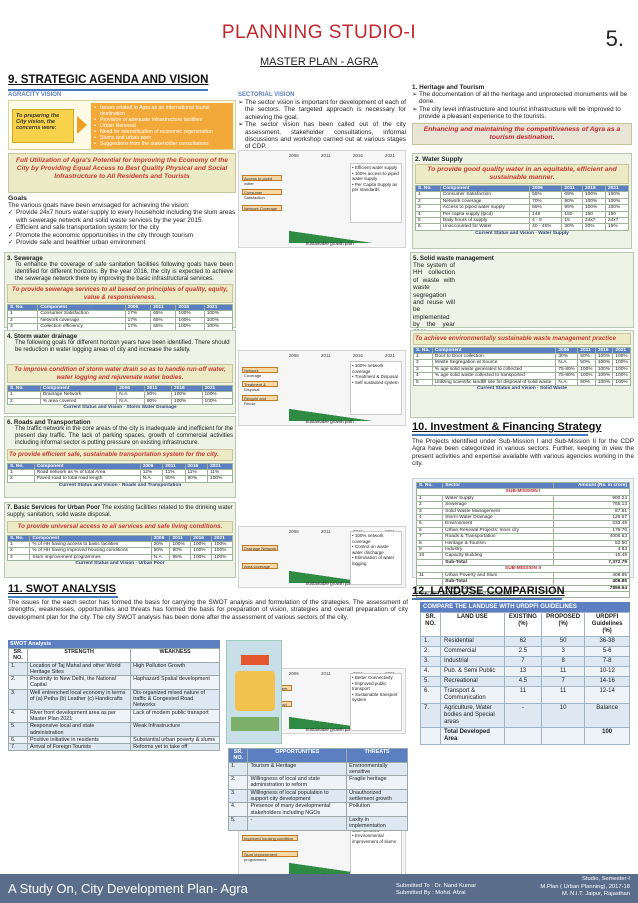 The image size is (638, 903). I want to click on table-cell: 126.57, so click(591, 517).